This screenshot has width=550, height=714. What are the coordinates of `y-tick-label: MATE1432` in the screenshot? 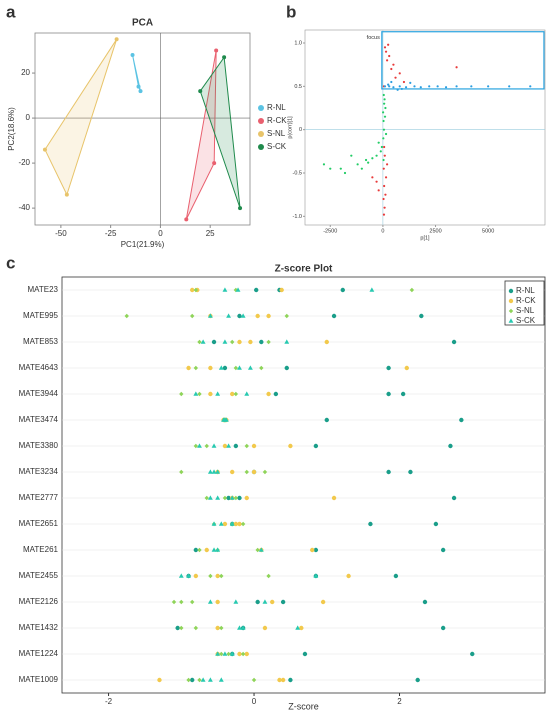 It's located at (39, 627).